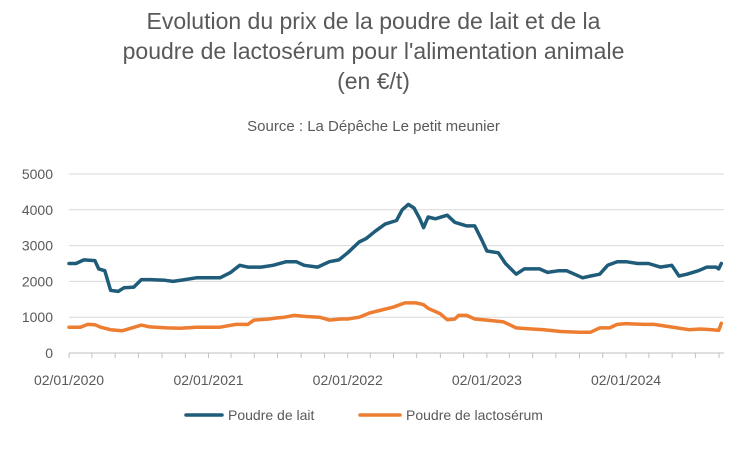 This screenshot has height=449, width=747. Describe the element at coordinates (37, 210) in the screenshot. I see `y-tick-label: 4000` at that location.